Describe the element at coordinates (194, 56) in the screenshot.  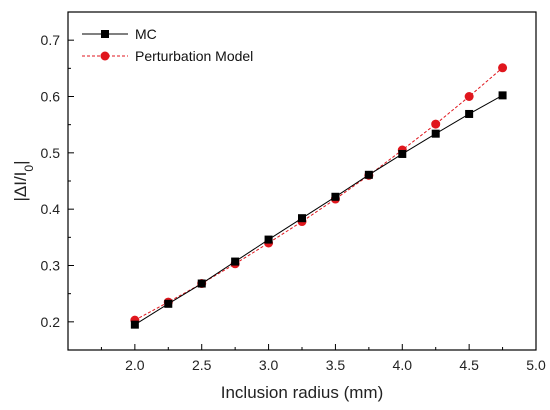
I see `legend-label: Perturbation Model` at that location.